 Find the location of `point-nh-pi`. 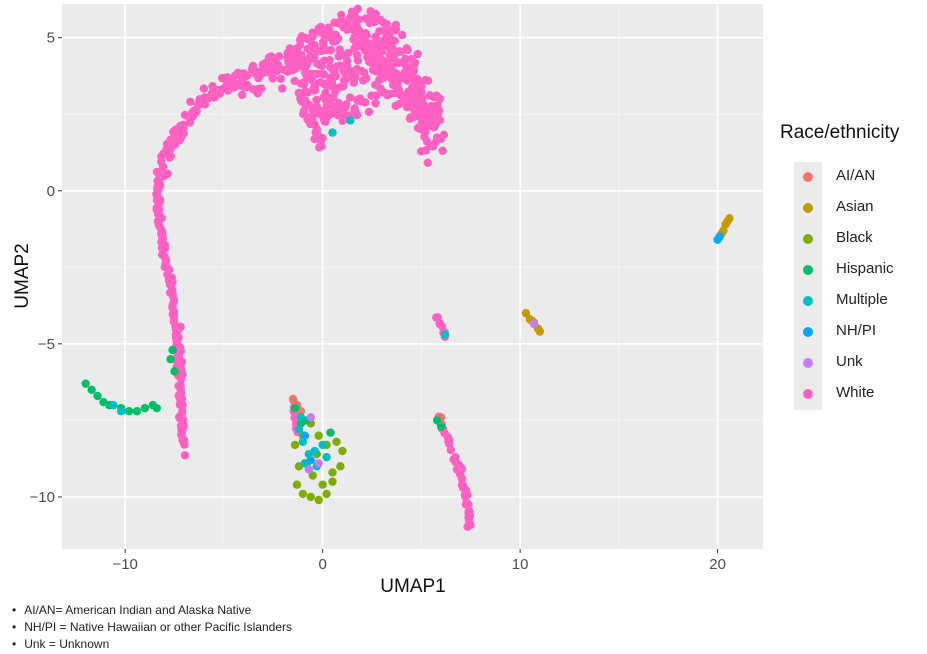

point-nh-pi is located at coordinates (719, 236).